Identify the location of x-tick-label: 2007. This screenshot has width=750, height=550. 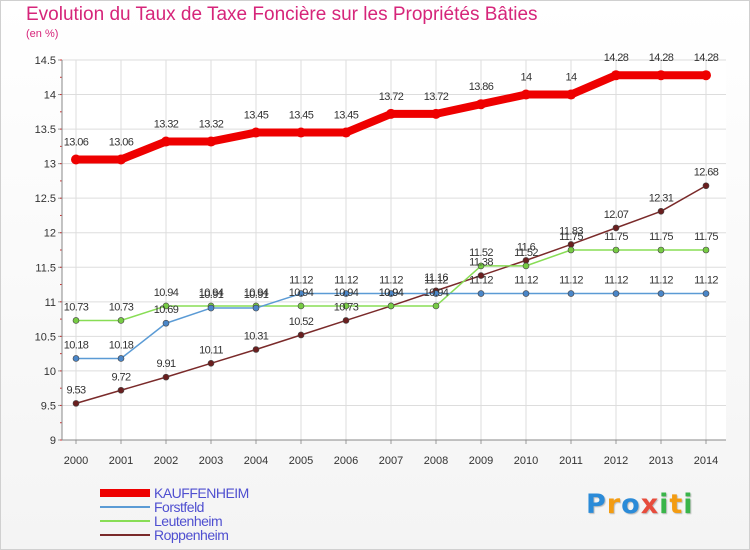
(391, 461).